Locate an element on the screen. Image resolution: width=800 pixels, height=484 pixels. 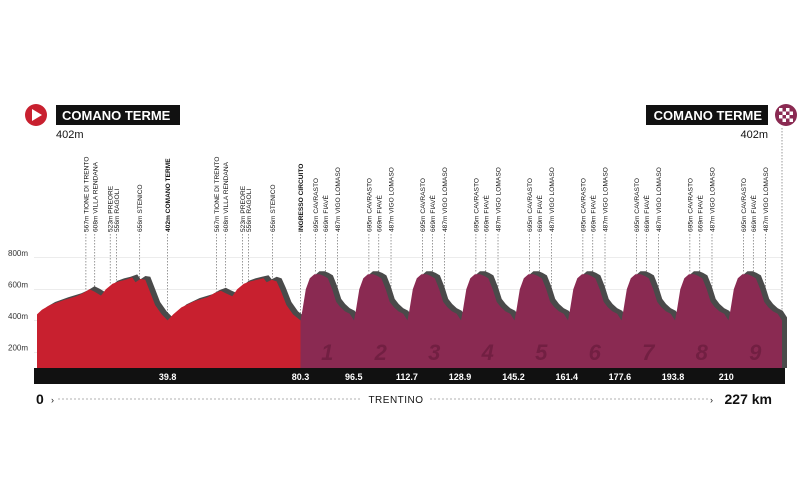
km-marker-label: 210 is located at coordinates (726, 377).